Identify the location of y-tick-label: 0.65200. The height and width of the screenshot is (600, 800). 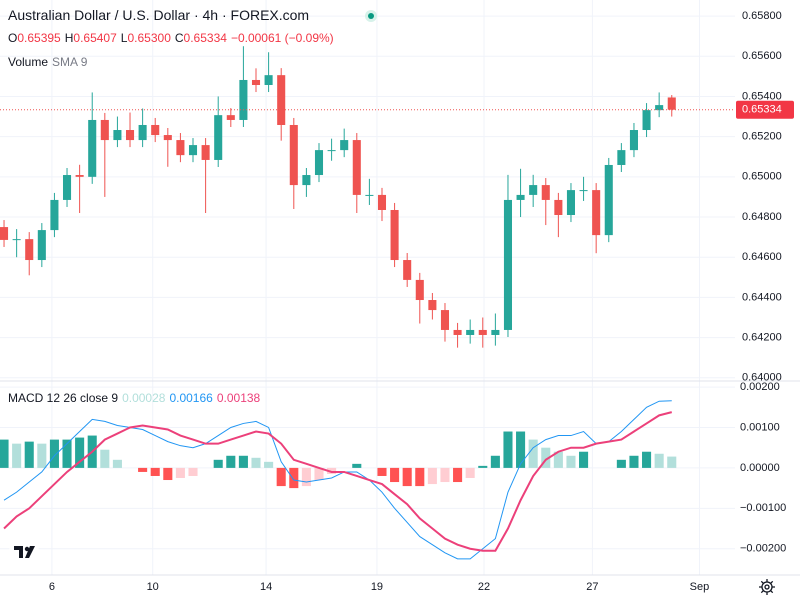
(762, 137).